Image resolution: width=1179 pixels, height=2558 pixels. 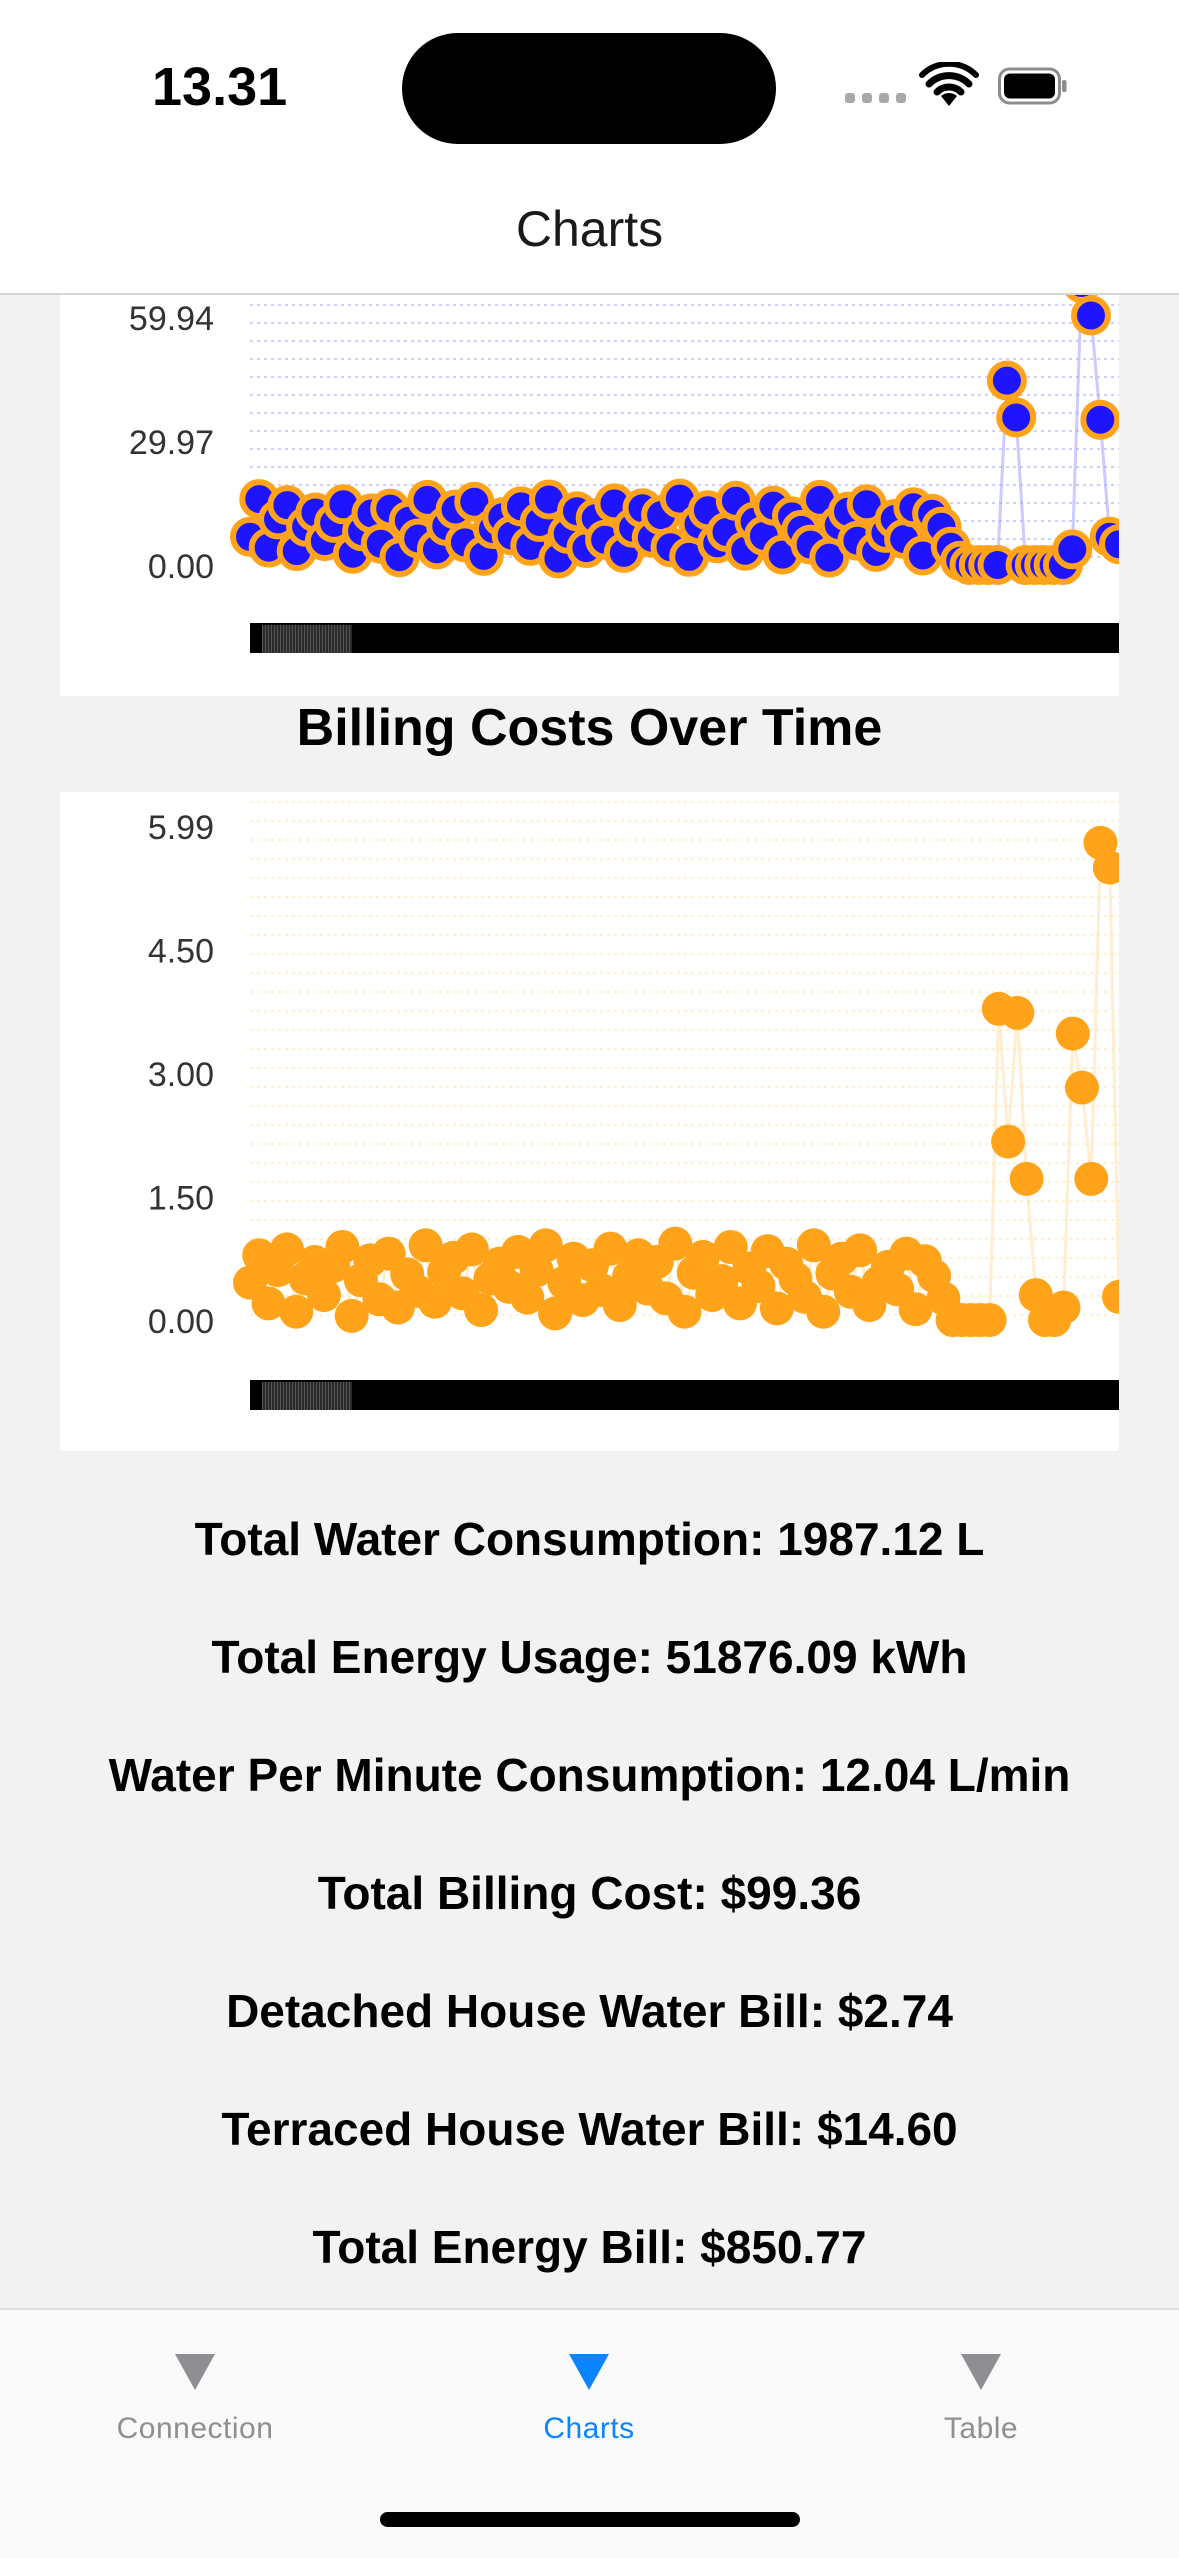 I want to click on tab-connection: Connection, so click(x=195, y=2393).